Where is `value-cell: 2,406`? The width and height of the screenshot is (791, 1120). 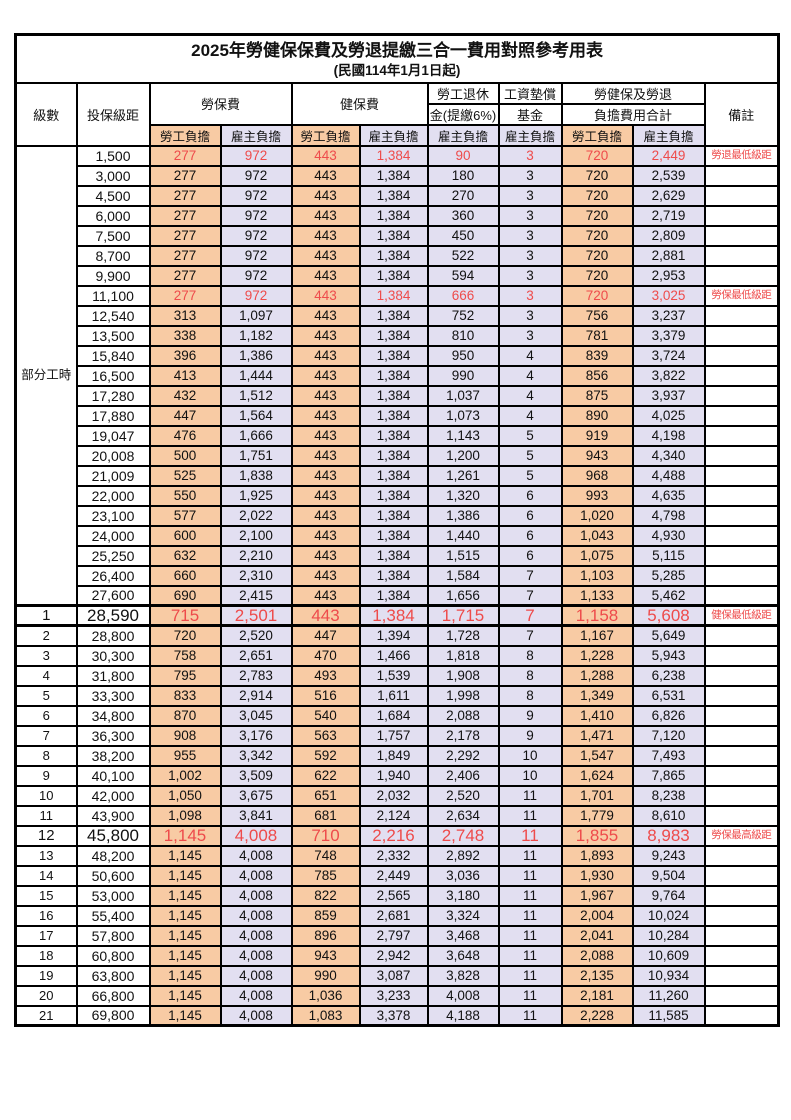 value-cell: 2,406 is located at coordinates (463, 775).